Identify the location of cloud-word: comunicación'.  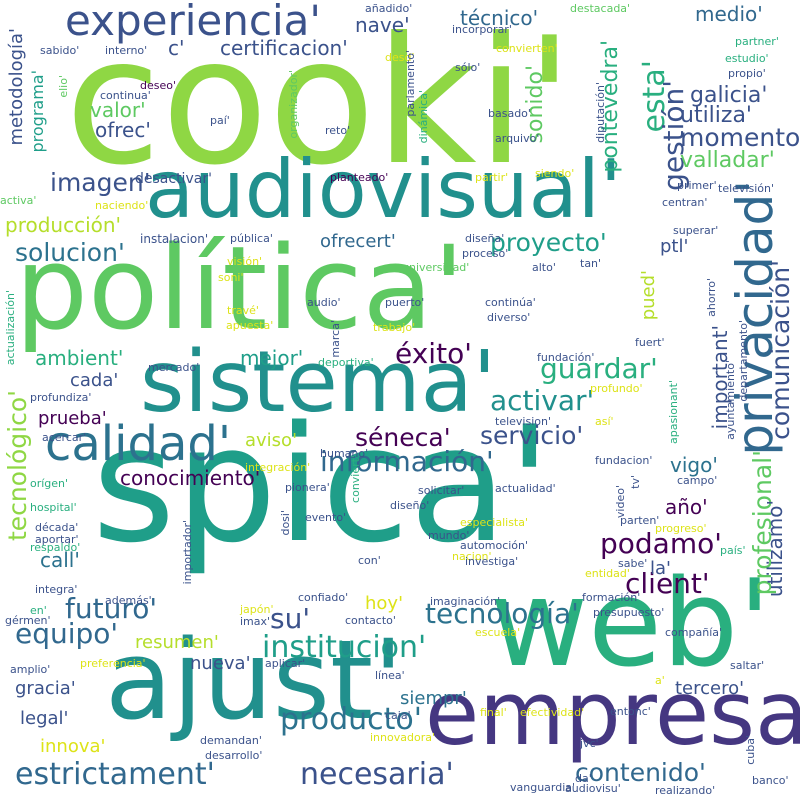
(780, 350).